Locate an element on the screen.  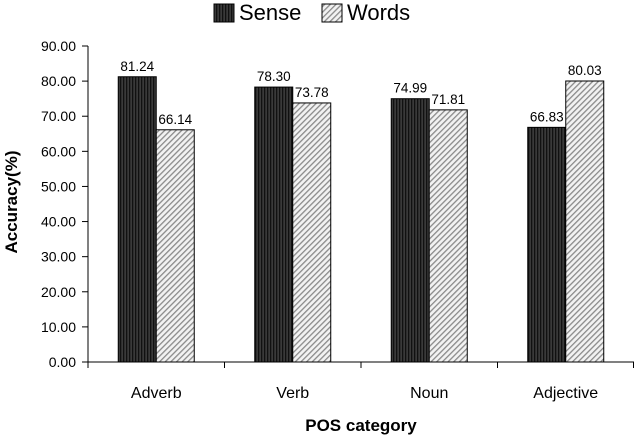
data-label: 74.99 is located at coordinates (410, 88).